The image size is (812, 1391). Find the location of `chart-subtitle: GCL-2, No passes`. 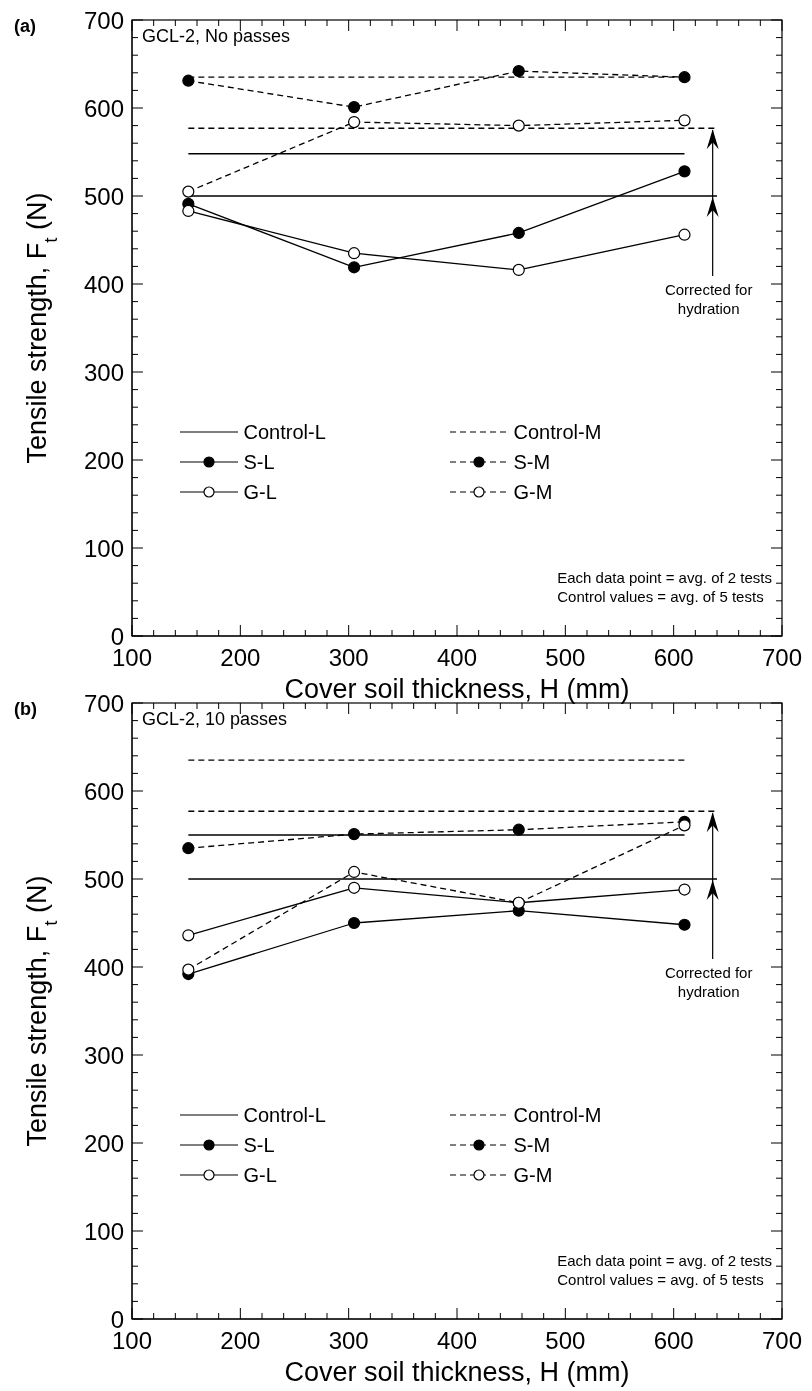

chart-subtitle: GCL-2, No passes is located at coordinates (216, 36).